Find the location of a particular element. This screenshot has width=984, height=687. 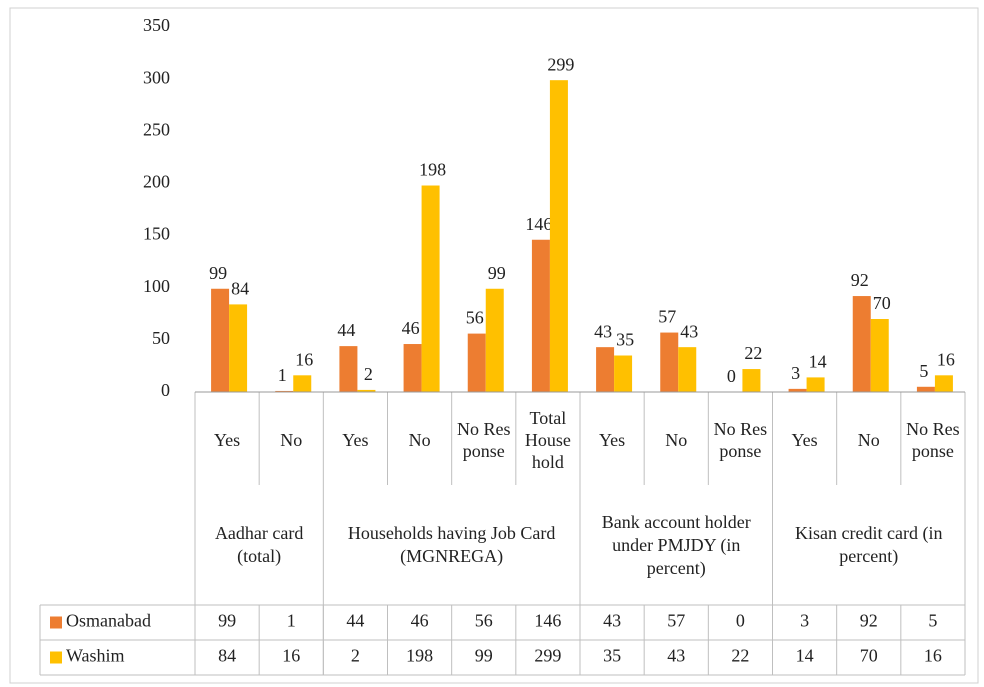

data-label: 198 is located at coordinates (432, 170).